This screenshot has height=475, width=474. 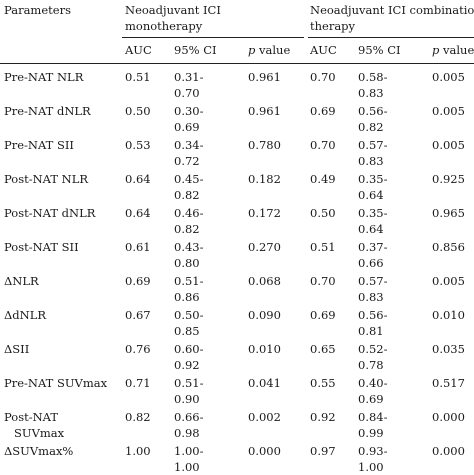 What do you see at coordinates (264, 417) in the screenshot?
I see `cell-p-mono: 0.002` at bounding box center [264, 417].